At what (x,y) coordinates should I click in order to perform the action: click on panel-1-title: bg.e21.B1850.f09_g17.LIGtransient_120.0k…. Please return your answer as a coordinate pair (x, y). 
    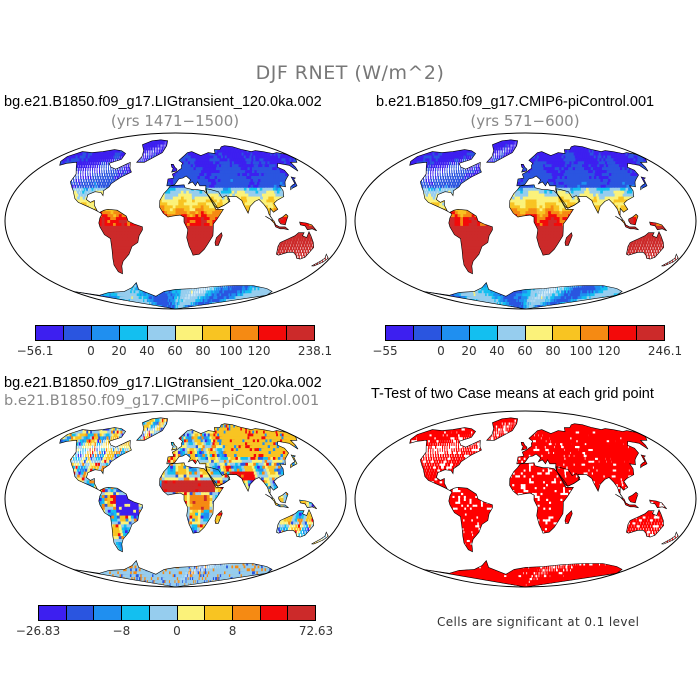
    Looking at the image, I should click on (163, 102).